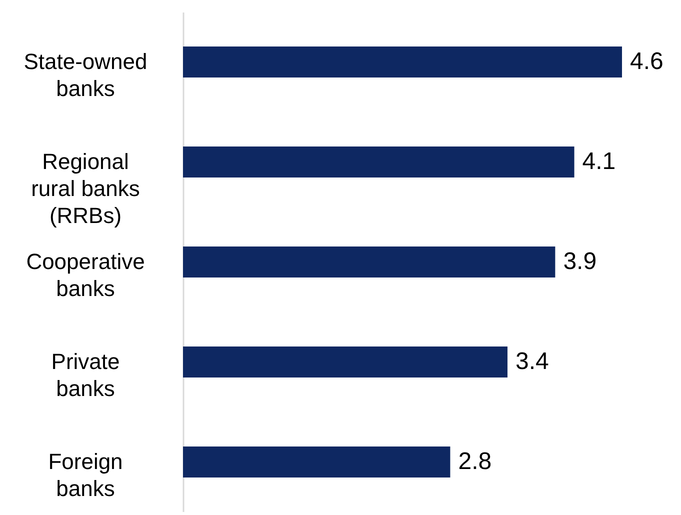 The width and height of the screenshot is (681, 515). Describe the element at coordinates (532, 361) in the screenshot. I see `data-label: 3.4` at that location.